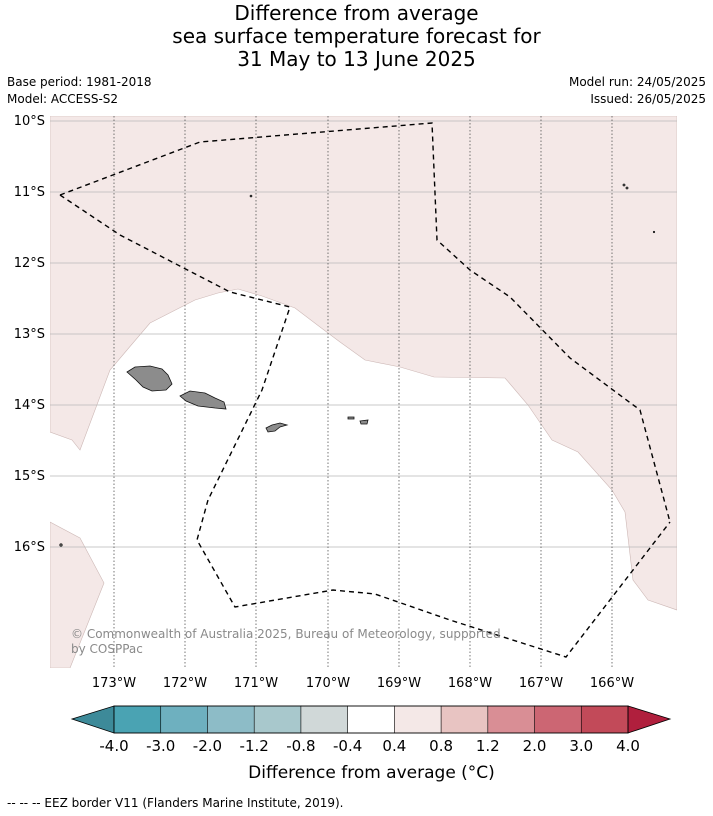 The height and width of the screenshot is (816, 713). What do you see at coordinates (356, 36) in the screenshot?
I see `title-line-2: sea surface temperature forecast for` at bounding box center [356, 36].